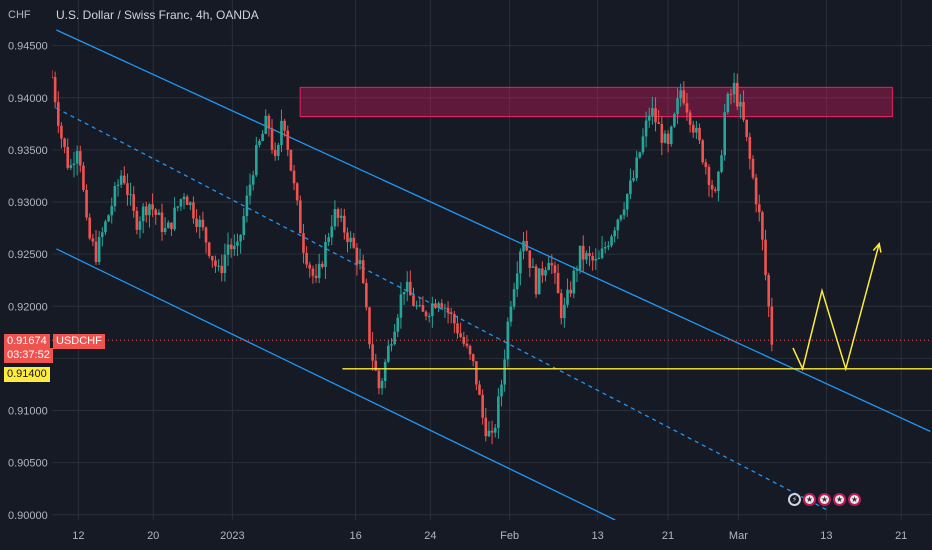 This screenshot has width=932, height=550. What do you see at coordinates (79, 341) in the screenshot?
I see `symbol-tag: USDCHF` at bounding box center [79, 341].